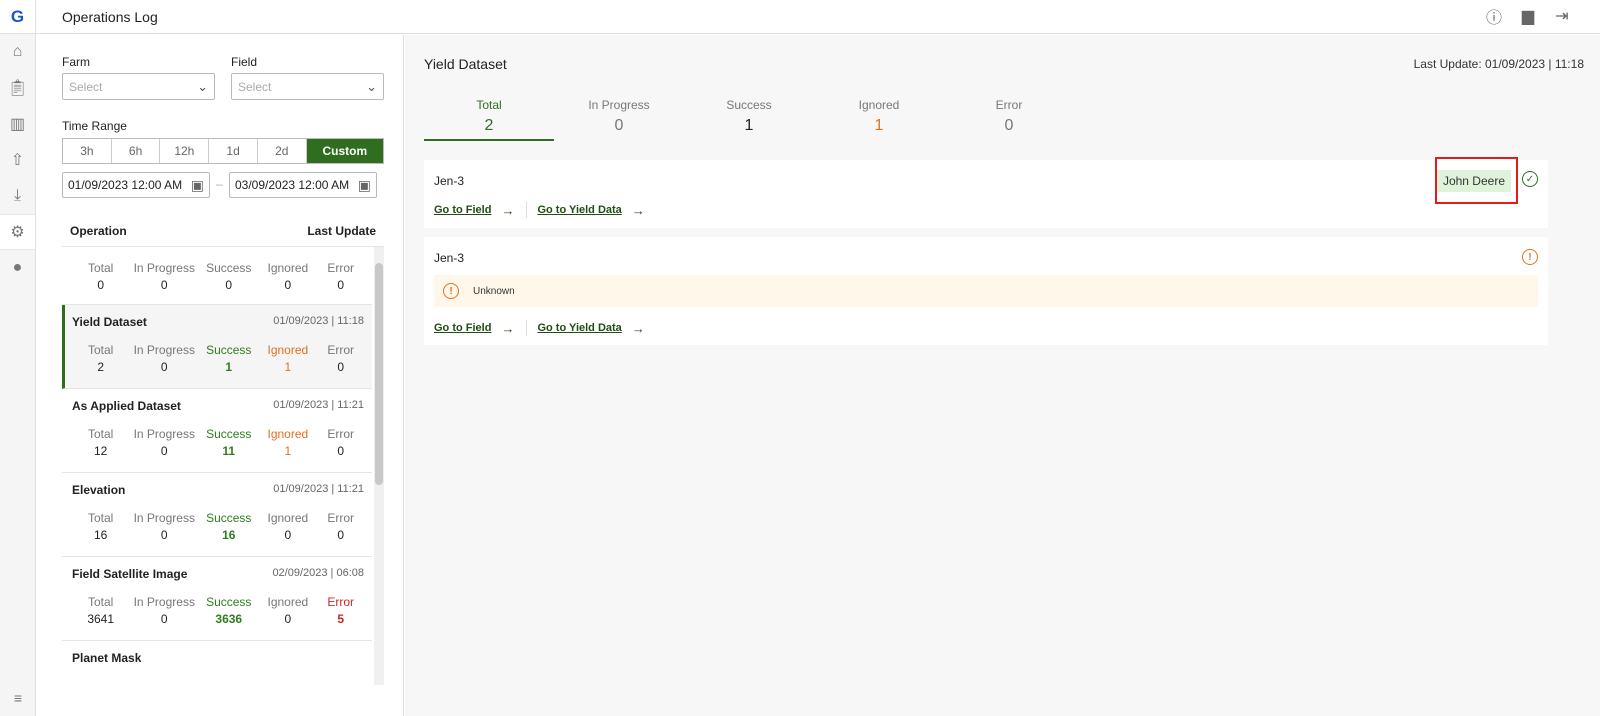  What do you see at coordinates (17, 51) in the screenshot?
I see `home-icon: ⌂` at bounding box center [17, 51].